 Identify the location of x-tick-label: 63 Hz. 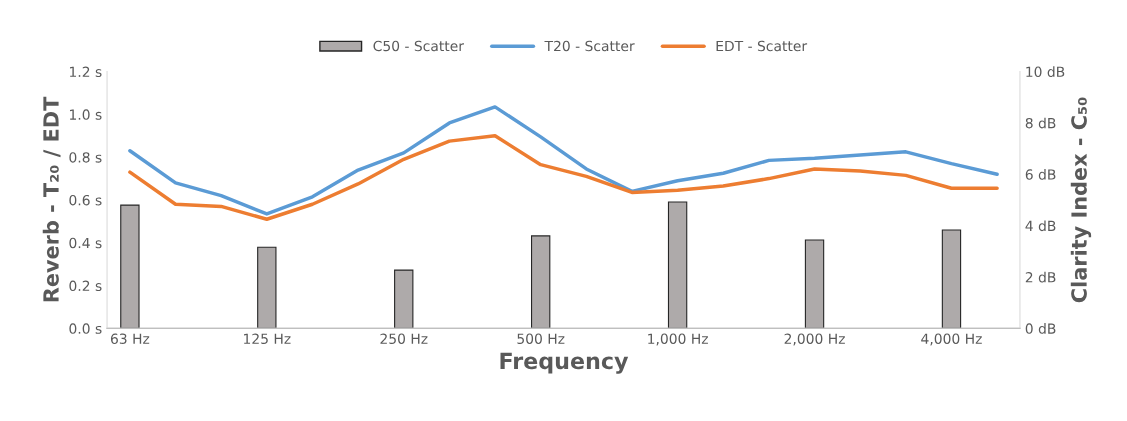
(130, 338).